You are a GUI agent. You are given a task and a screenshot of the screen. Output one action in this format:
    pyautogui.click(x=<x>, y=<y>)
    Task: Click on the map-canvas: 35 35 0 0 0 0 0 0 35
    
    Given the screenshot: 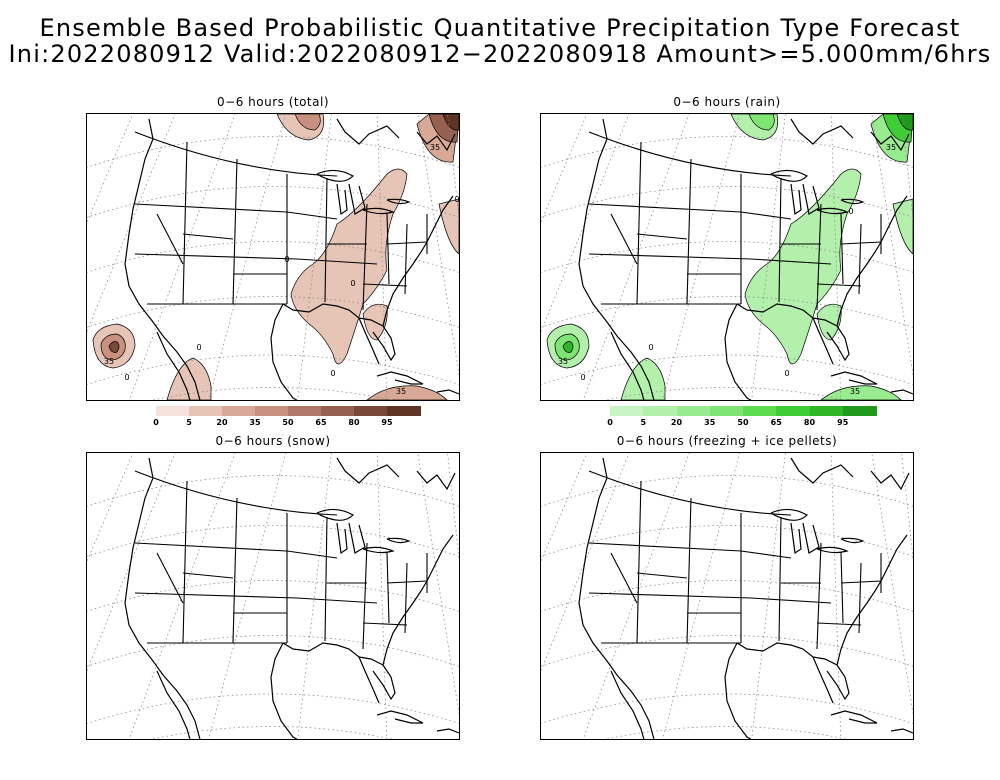 What is the action you would take?
    pyautogui.click(x=273, y=257)
    